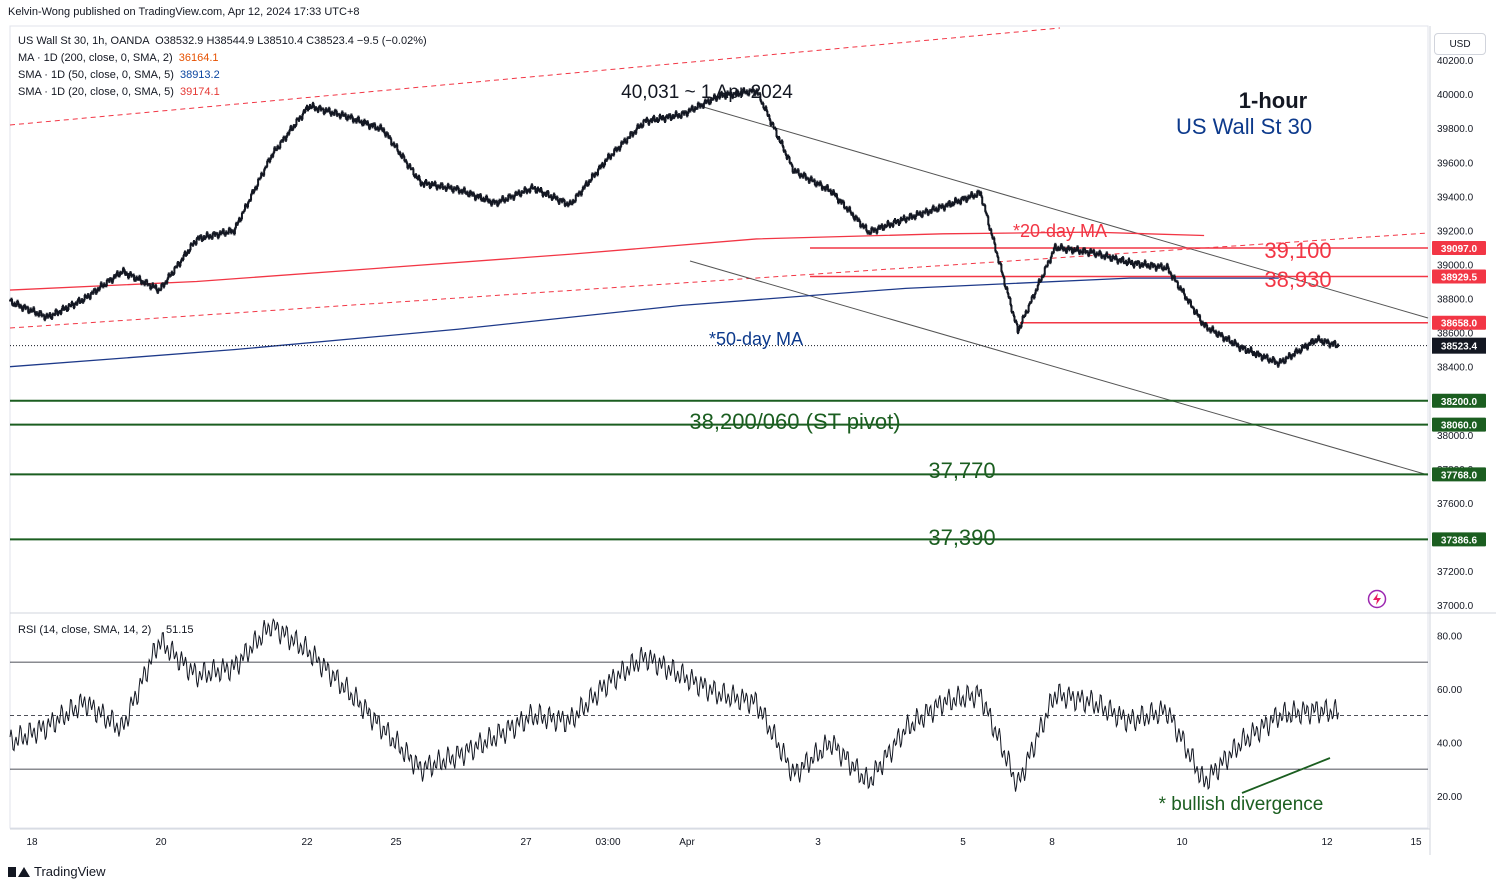 The height and width of the screenshot is (896, 1496). I want to click on legend-sma50: SMA · 1D (50, close, 0, SMA, 5) 38913.2, so click(119, 75).